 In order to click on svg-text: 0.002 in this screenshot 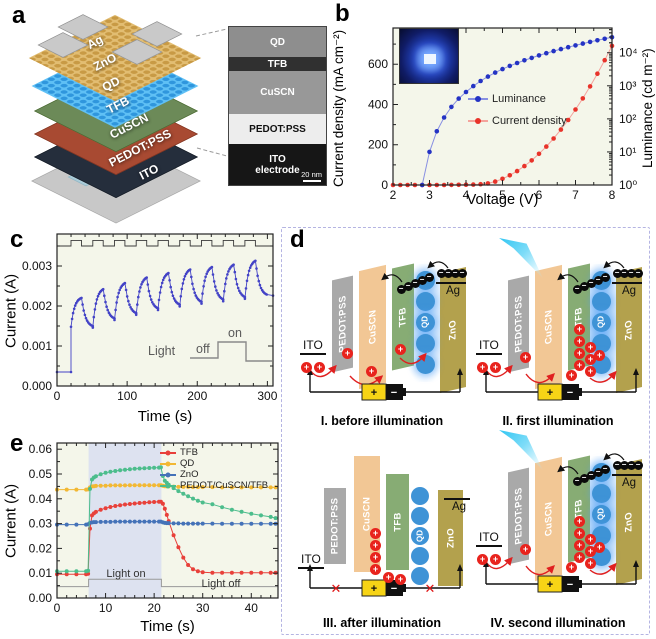, I will do `click(37, 306)`.